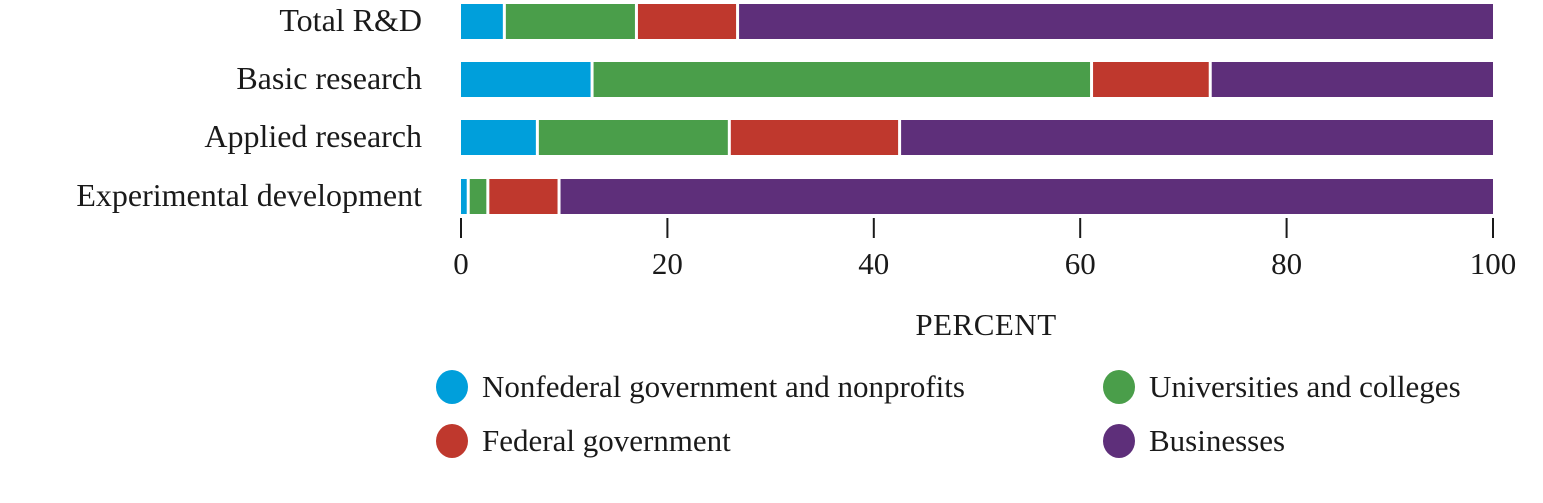  What do you see at coordinates (1286, 263) in the screenshot?
I see `x-tick-label: 80` at bounding box center [1286, 263].